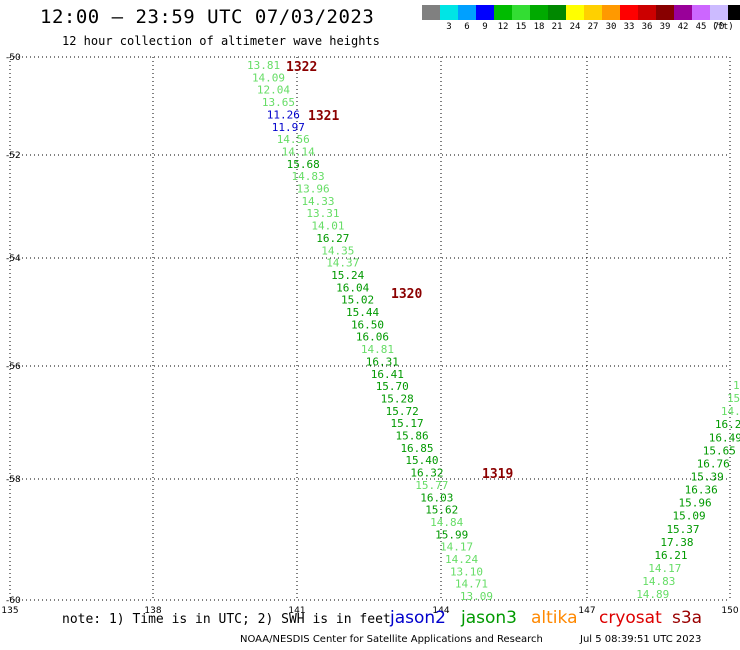 Image resolution: width=740 pixels, height=650 pixels. I want to click on track-value-label: 14.01, so click(327, 226).